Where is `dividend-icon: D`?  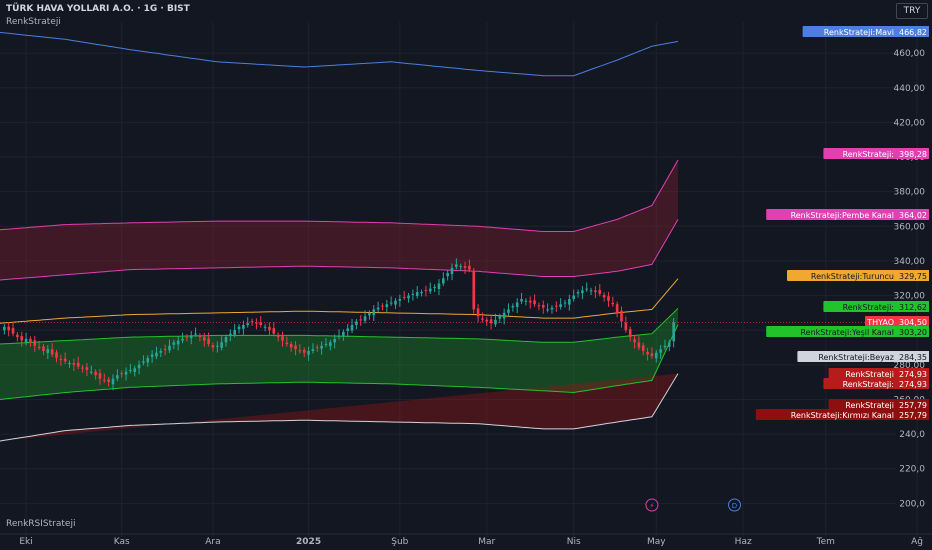 dividend-icon: D is located at coordinates (734, 505).